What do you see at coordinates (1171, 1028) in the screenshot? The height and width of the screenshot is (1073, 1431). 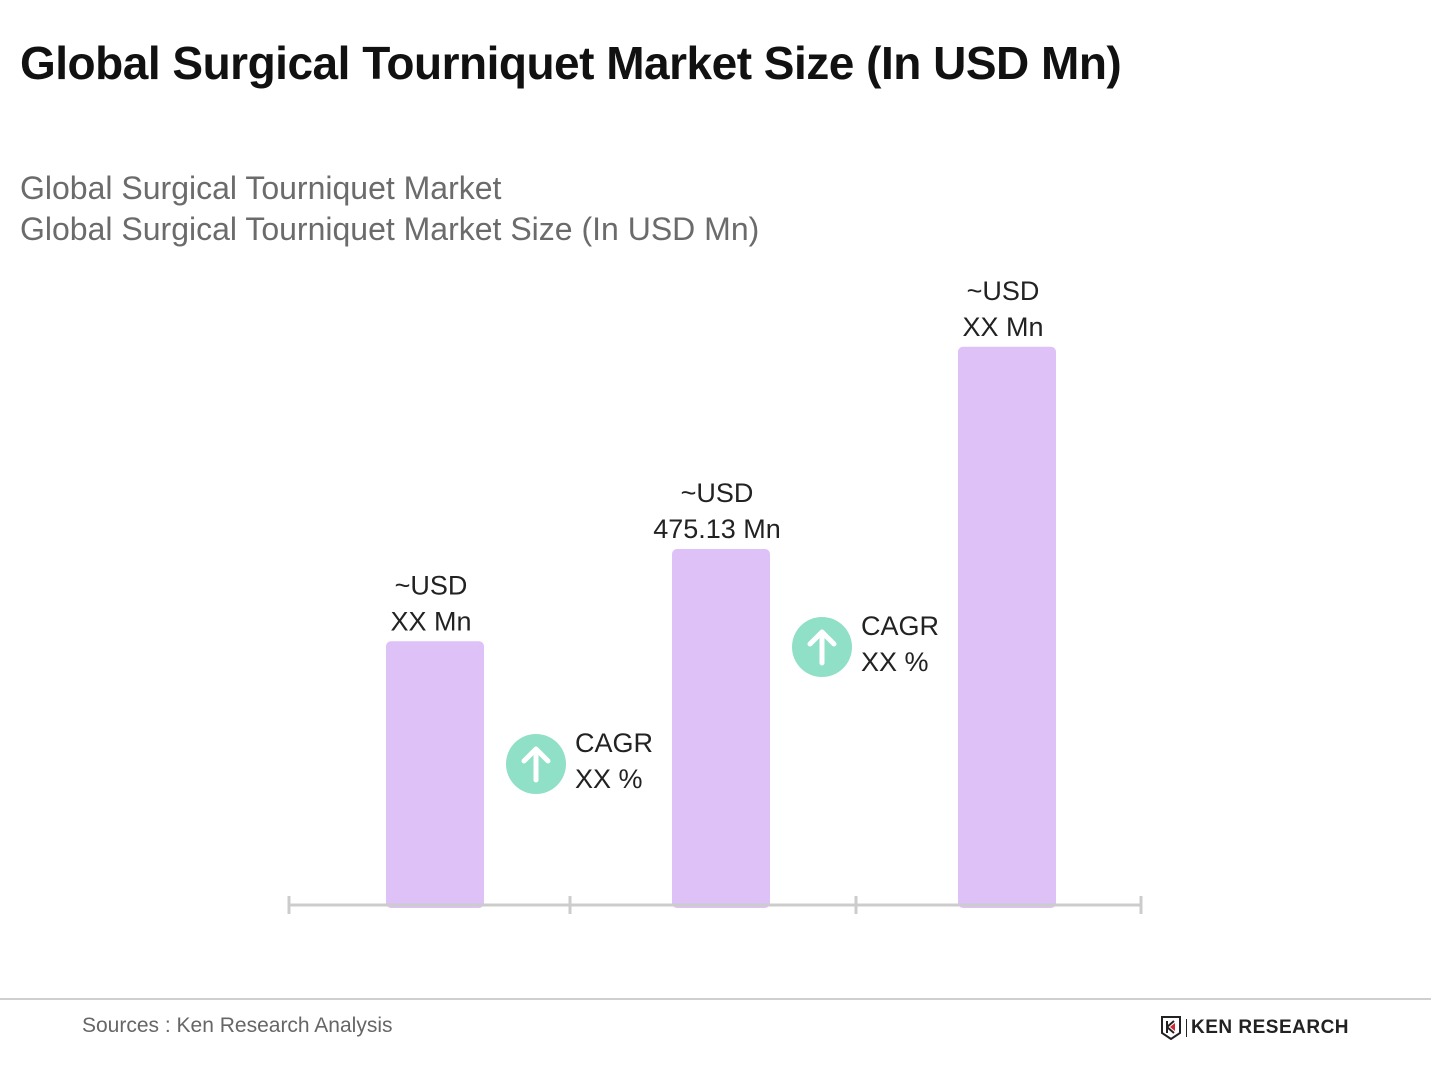 I see `ken-logo-icon` at bounding box center [1171, 1028].